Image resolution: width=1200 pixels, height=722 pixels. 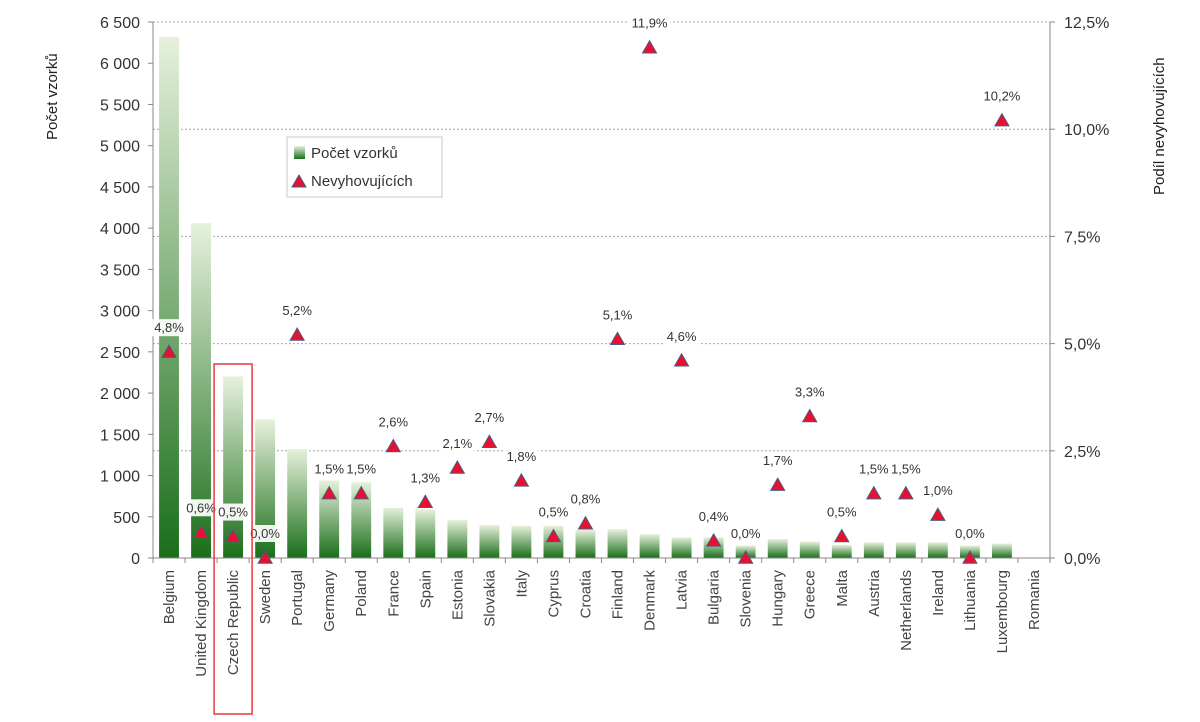 What do you see at coordinates (1082, 345) in the screenshot?
I see `y-right-tick-label: 5,0%` at bounding box center [1082, 345].